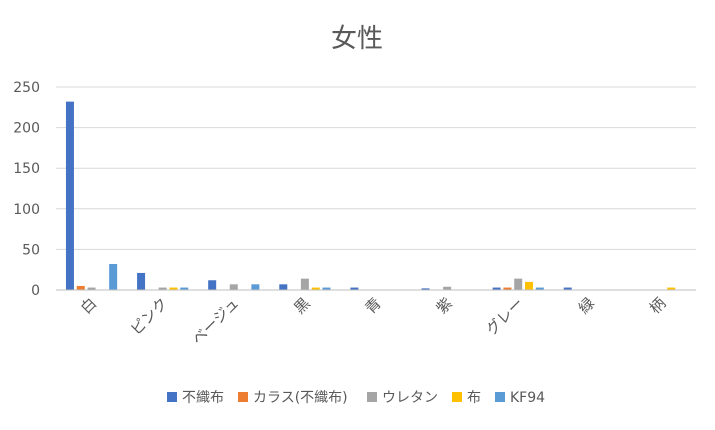  What do you see at coordinates (88, 305) in the screenshot?
I see `x-category-label: 白` at bounding box center [88, 305].